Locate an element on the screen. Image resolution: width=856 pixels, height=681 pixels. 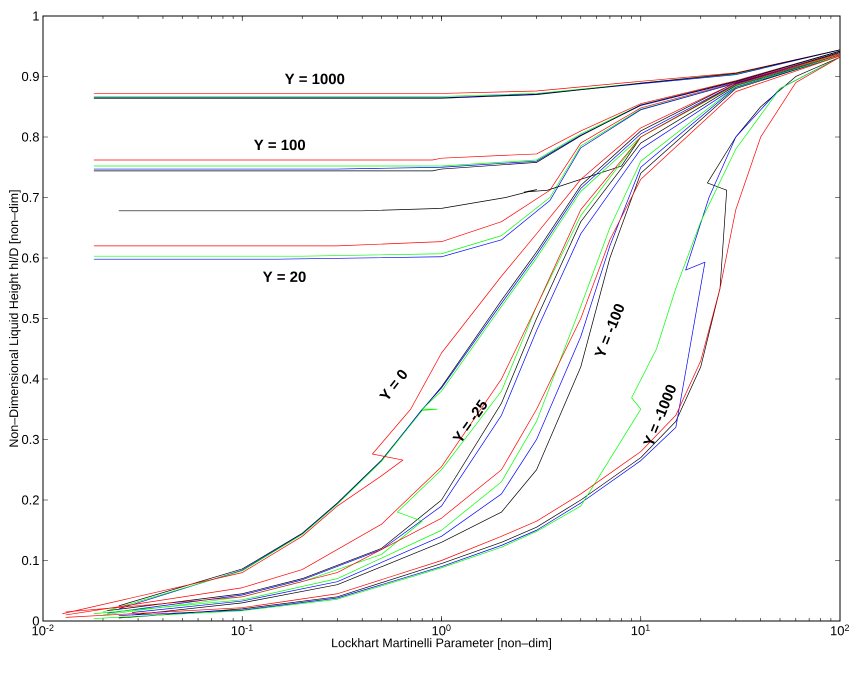
annotation: Y = -100 is located at coordinates (609, 330).